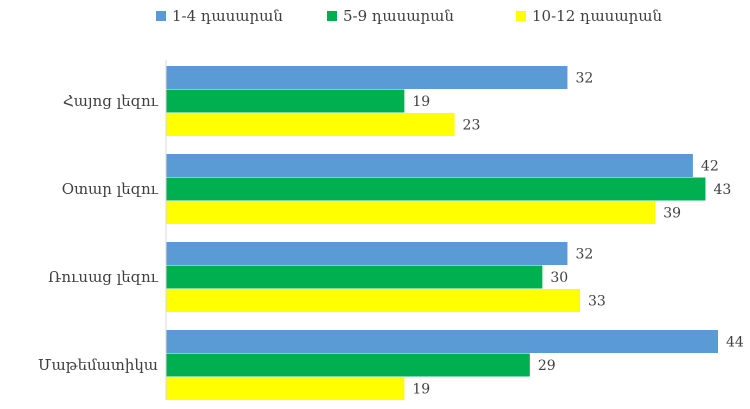 The width and height of the screenshot is (750, 409). What do you see at coordinates (597, 302) in the screenshot?
I see `data-label-3-3: 33` at bounding box center [597, 302].